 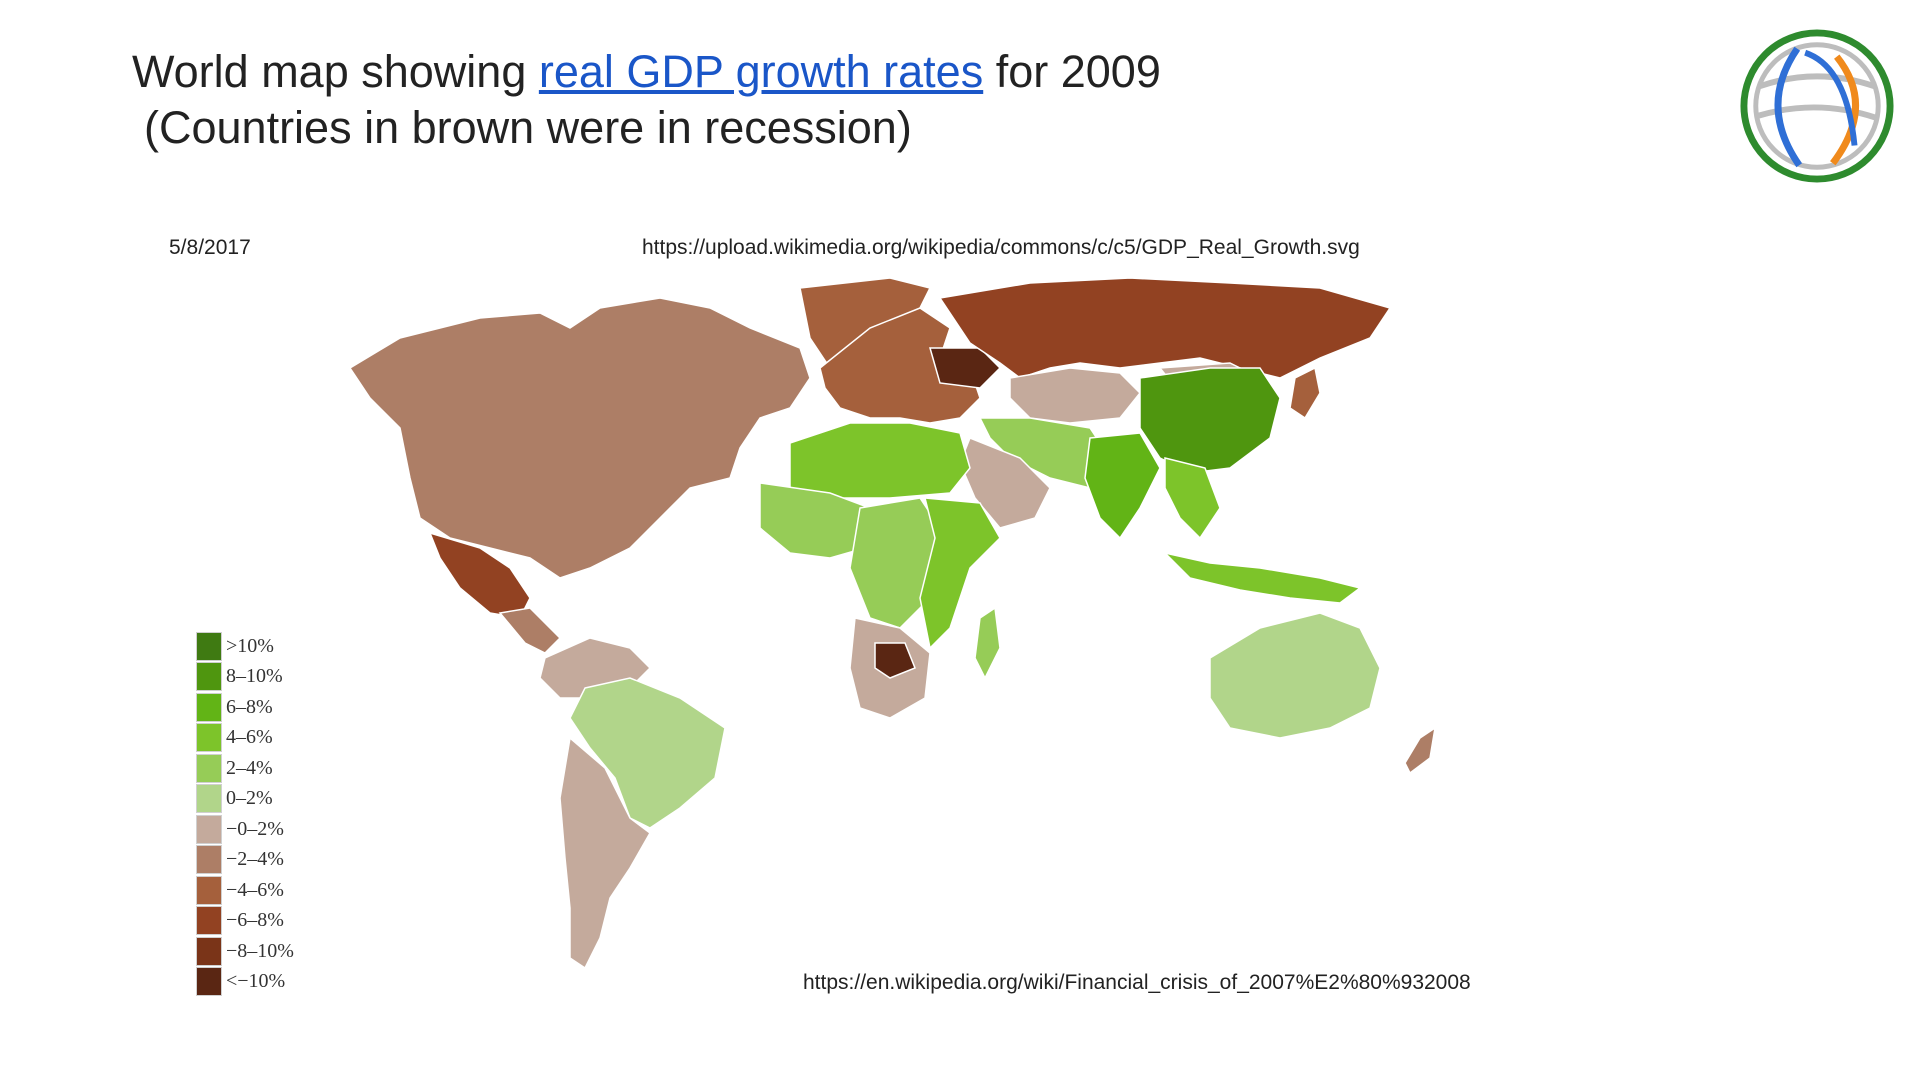 What do you see at coordinates (1072, 71) in the screenshot?
I see `title-suffix: for 2009` at bounding box center [1072, 71].